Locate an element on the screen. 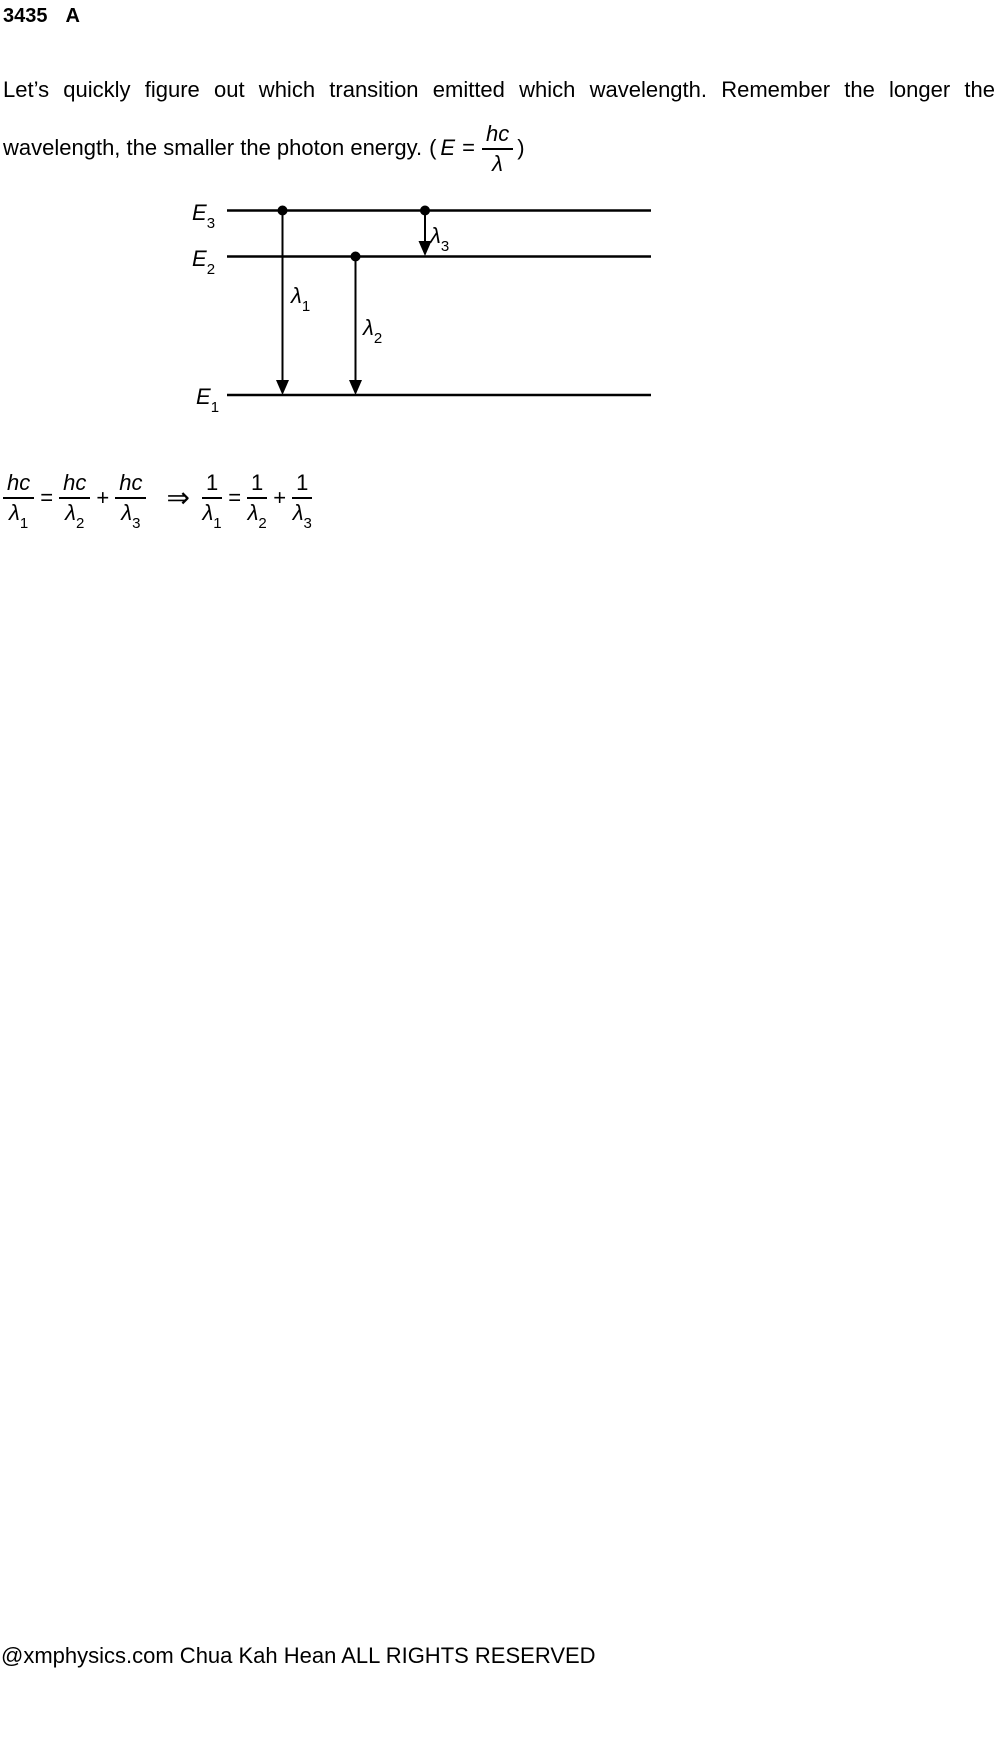  inline-equation-open-paren: ( is located at coordinates (433, 147).